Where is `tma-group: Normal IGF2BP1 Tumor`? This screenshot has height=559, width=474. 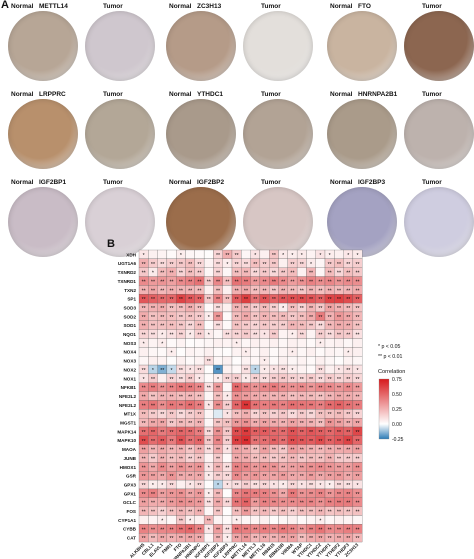
tma-group: Normal IGF2BP1 Tumor is located at coordinates (80, 216).